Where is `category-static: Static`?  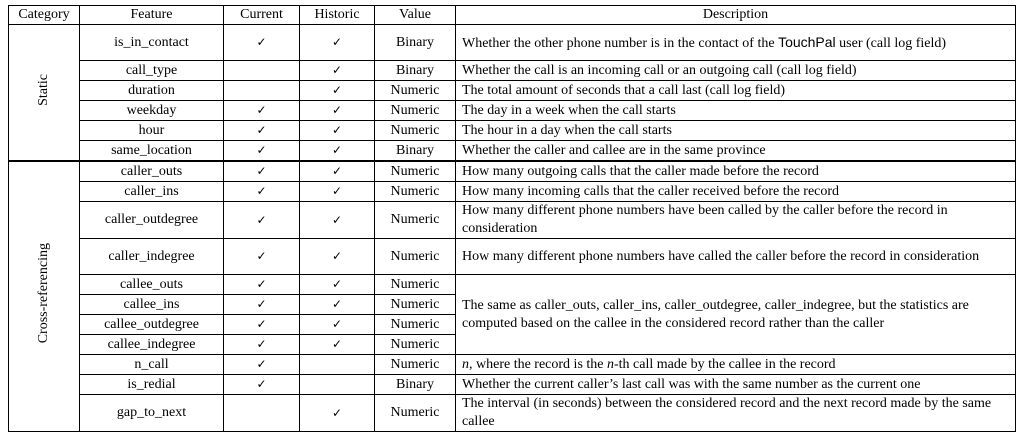
category-static: Static is located at coordinates (44, 93).